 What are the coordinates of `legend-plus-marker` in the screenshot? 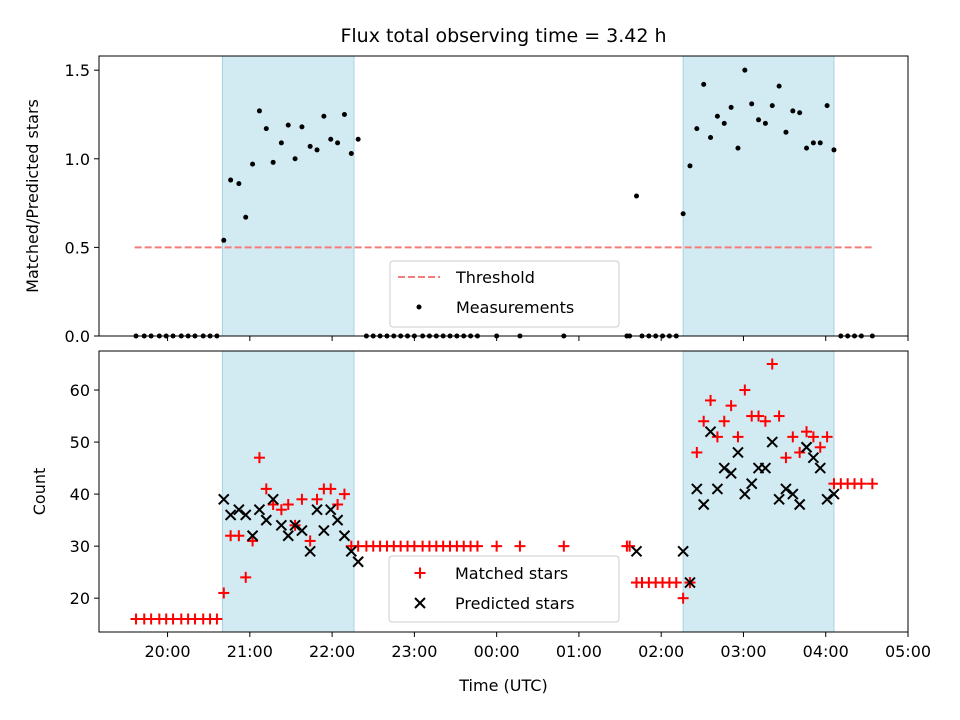 It's located at (420, 573).